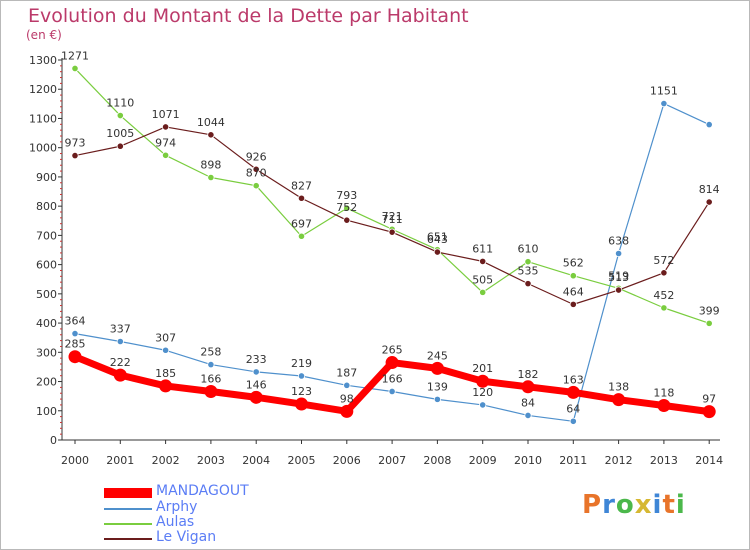 The height and width of the screenshot is (550, 750). I want to click on y-tick-label: 700, so click(46, 235).